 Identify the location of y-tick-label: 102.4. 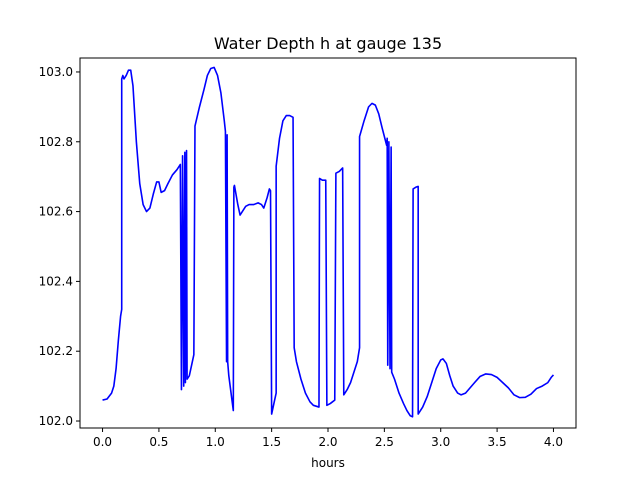
(56, 281).